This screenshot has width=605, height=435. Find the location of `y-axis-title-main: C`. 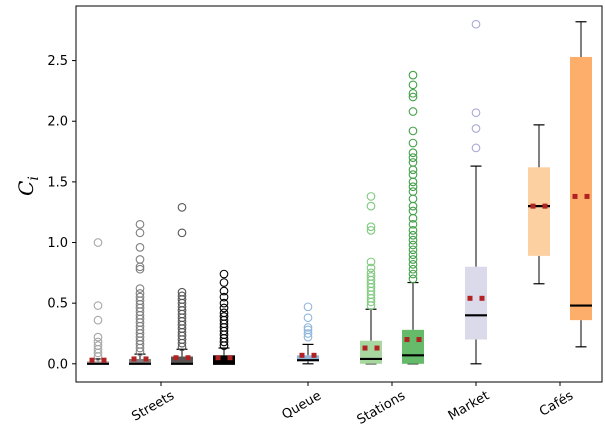

y-axis-title-main: C is located at coordinates (26, 188).